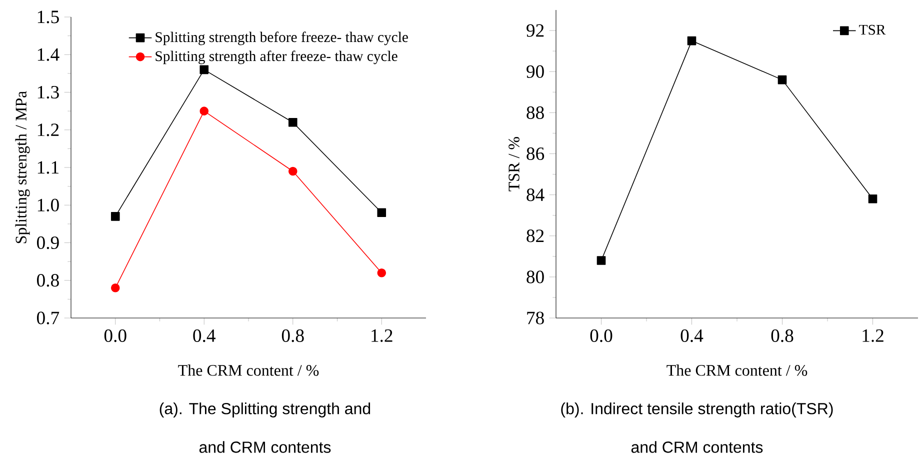 This screenshot has height=461, width=922. What do you see at coordinates (535, 318) in the screenshot?
I see `y-tick-label: 78` at bounding box center [535, 318].